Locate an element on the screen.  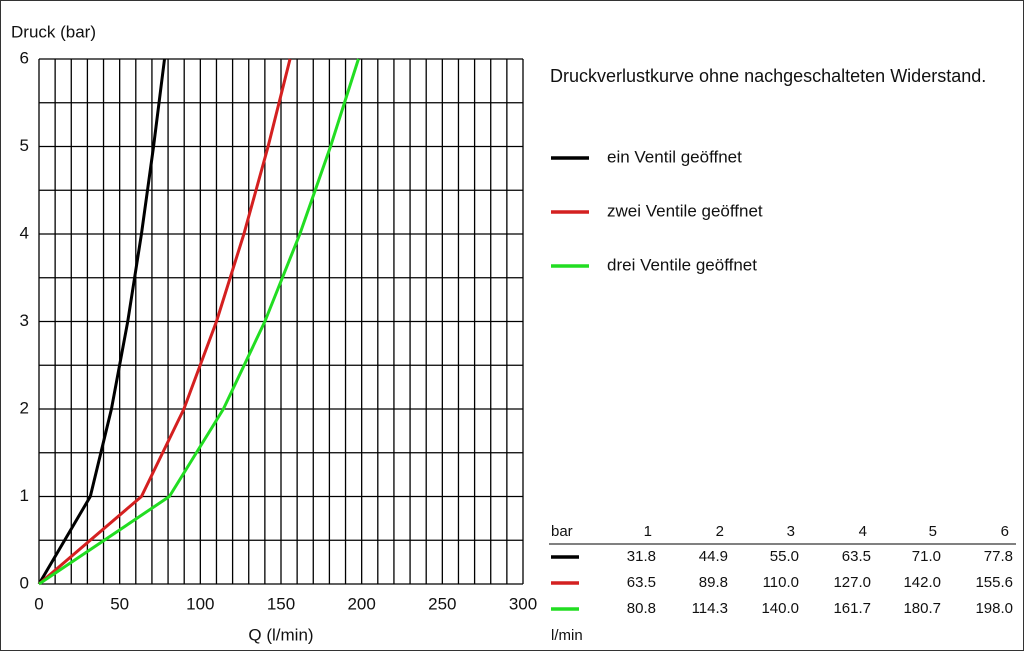
x-tick-label: 300 is located at coordinates (523, 603).